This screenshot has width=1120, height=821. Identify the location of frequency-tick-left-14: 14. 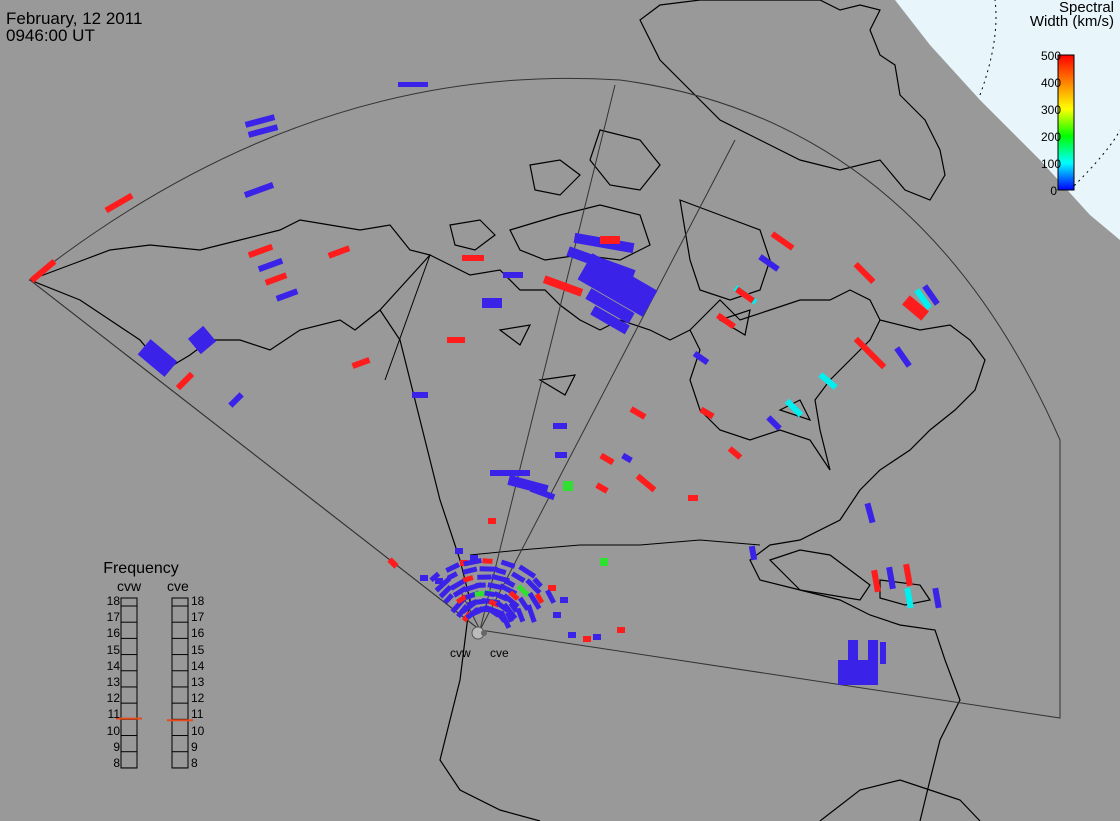
(113, 665).